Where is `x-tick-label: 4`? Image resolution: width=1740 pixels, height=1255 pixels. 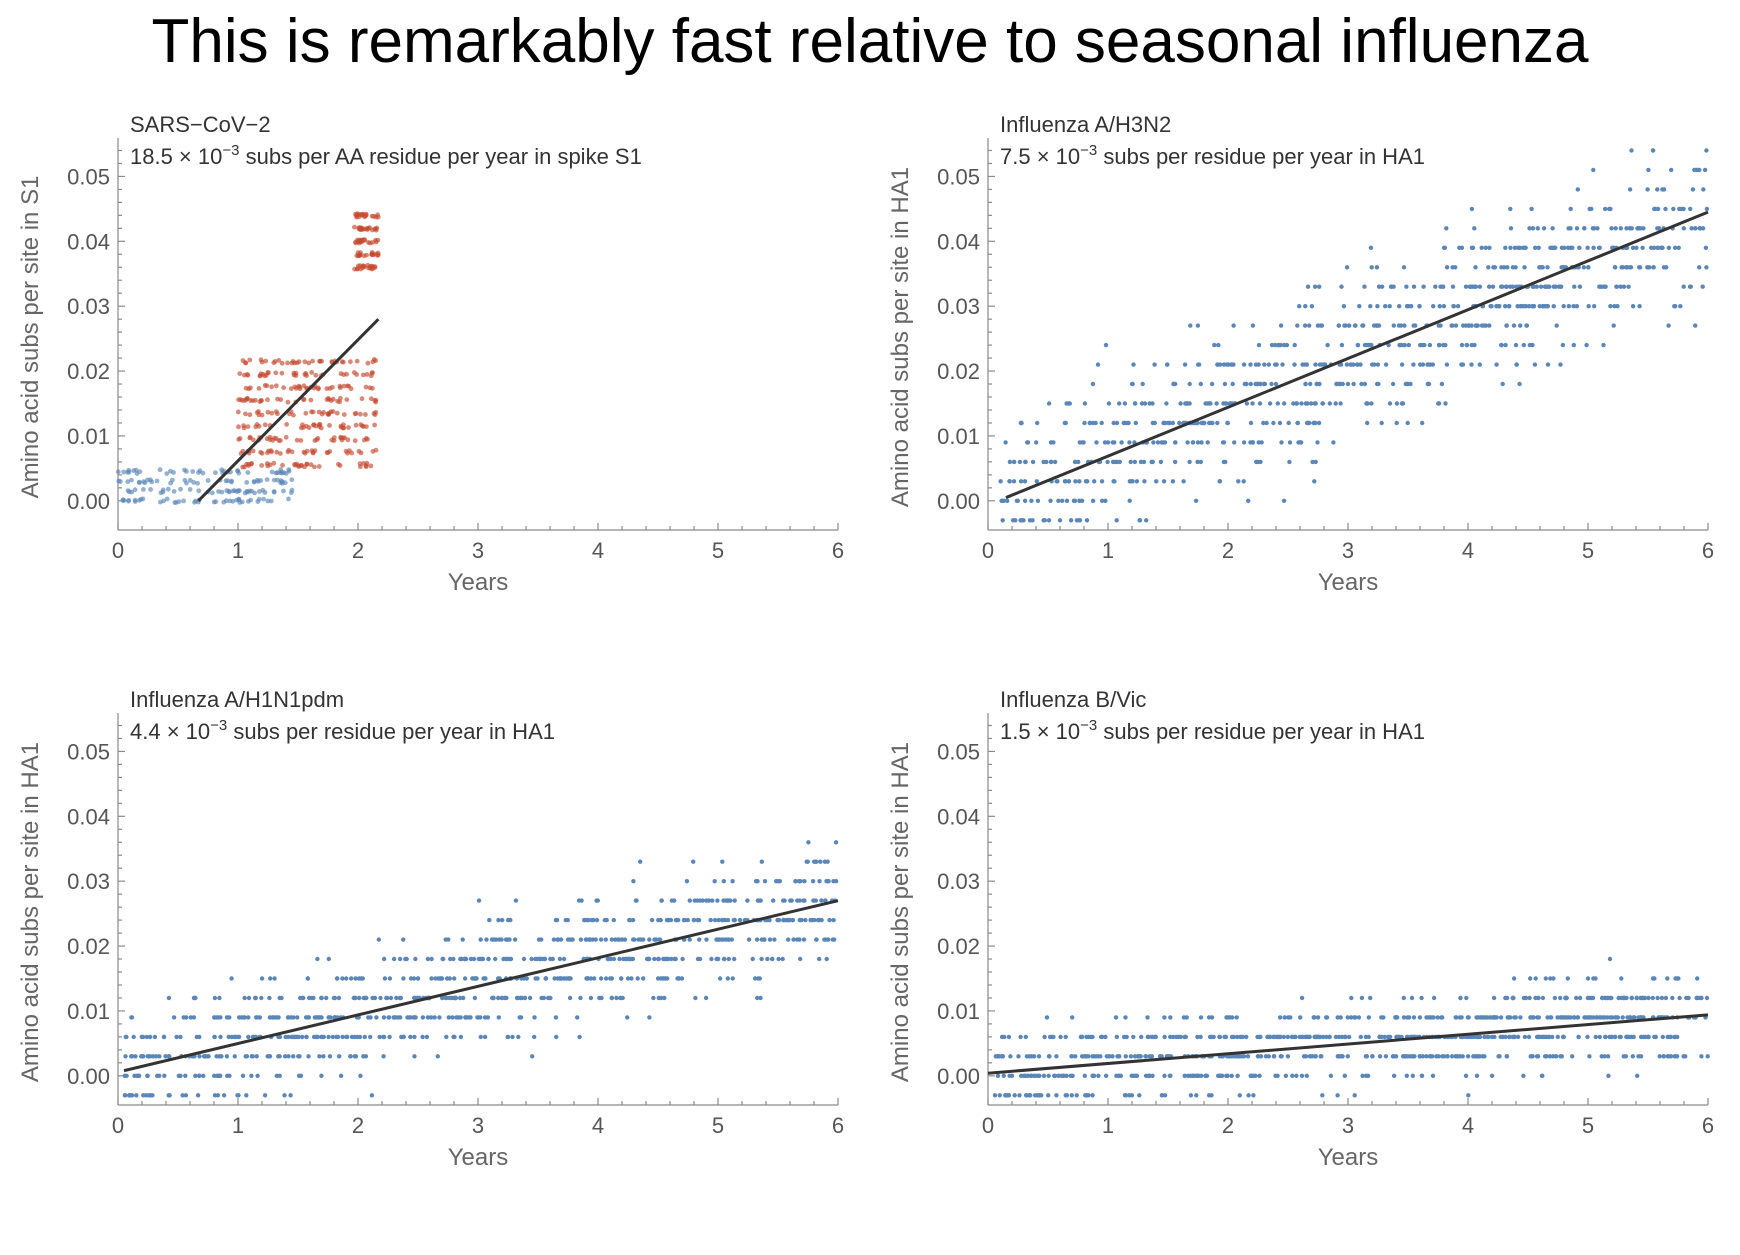
x-tick-label: 4 is located at coordinates (598, 550).